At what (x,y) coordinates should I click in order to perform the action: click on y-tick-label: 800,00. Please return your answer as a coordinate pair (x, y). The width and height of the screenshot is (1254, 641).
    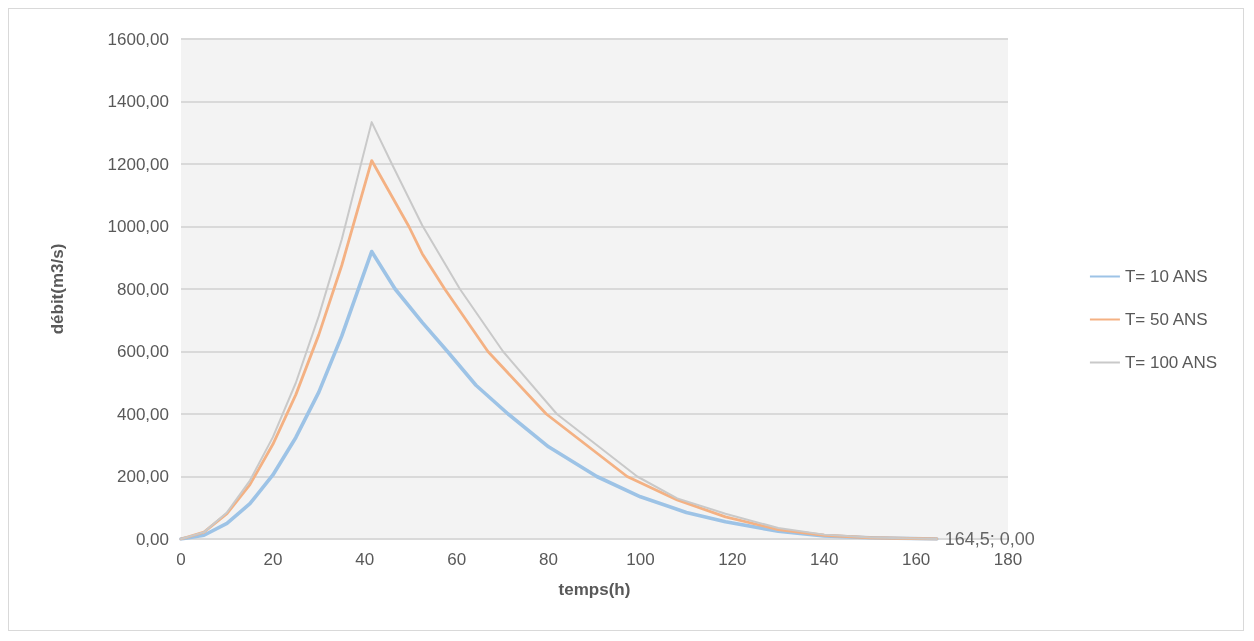
    Looking at the image, I should click on (143, 289).